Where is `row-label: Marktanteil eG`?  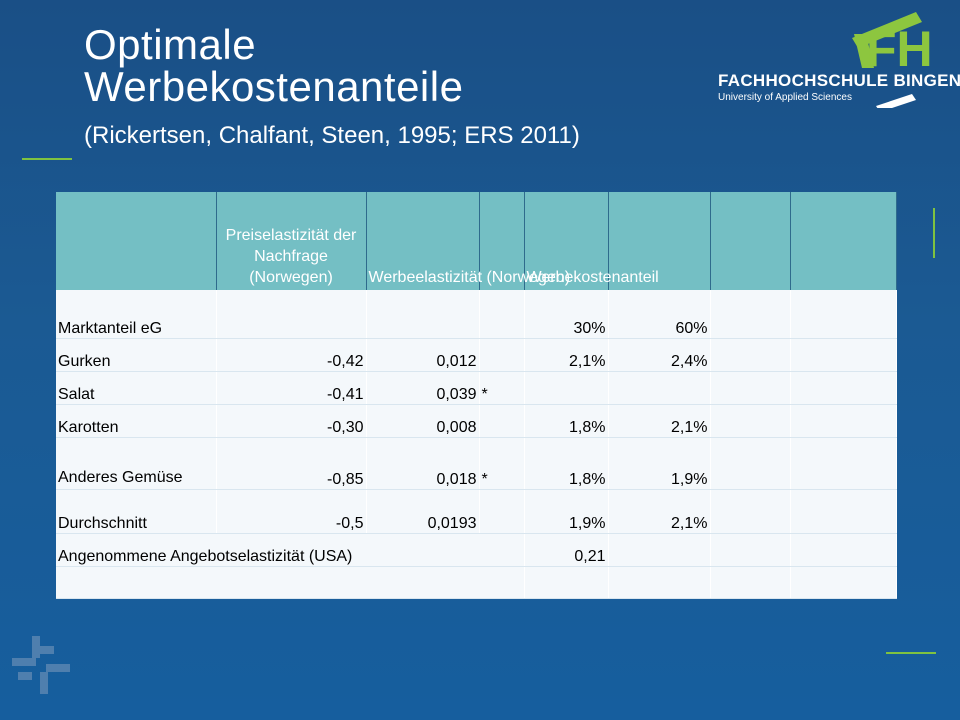 row-label: Marktanteil eG is located at coordinates (136, 314).